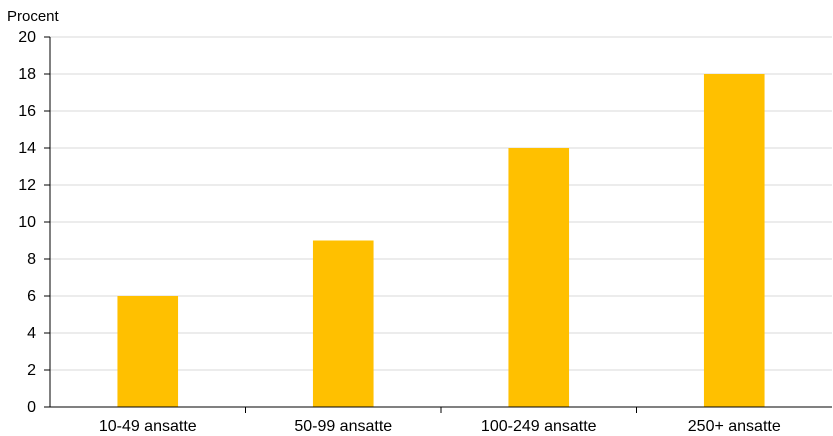  I want to click on x-tick-label: 250+ ansatte, so click(734, 426).